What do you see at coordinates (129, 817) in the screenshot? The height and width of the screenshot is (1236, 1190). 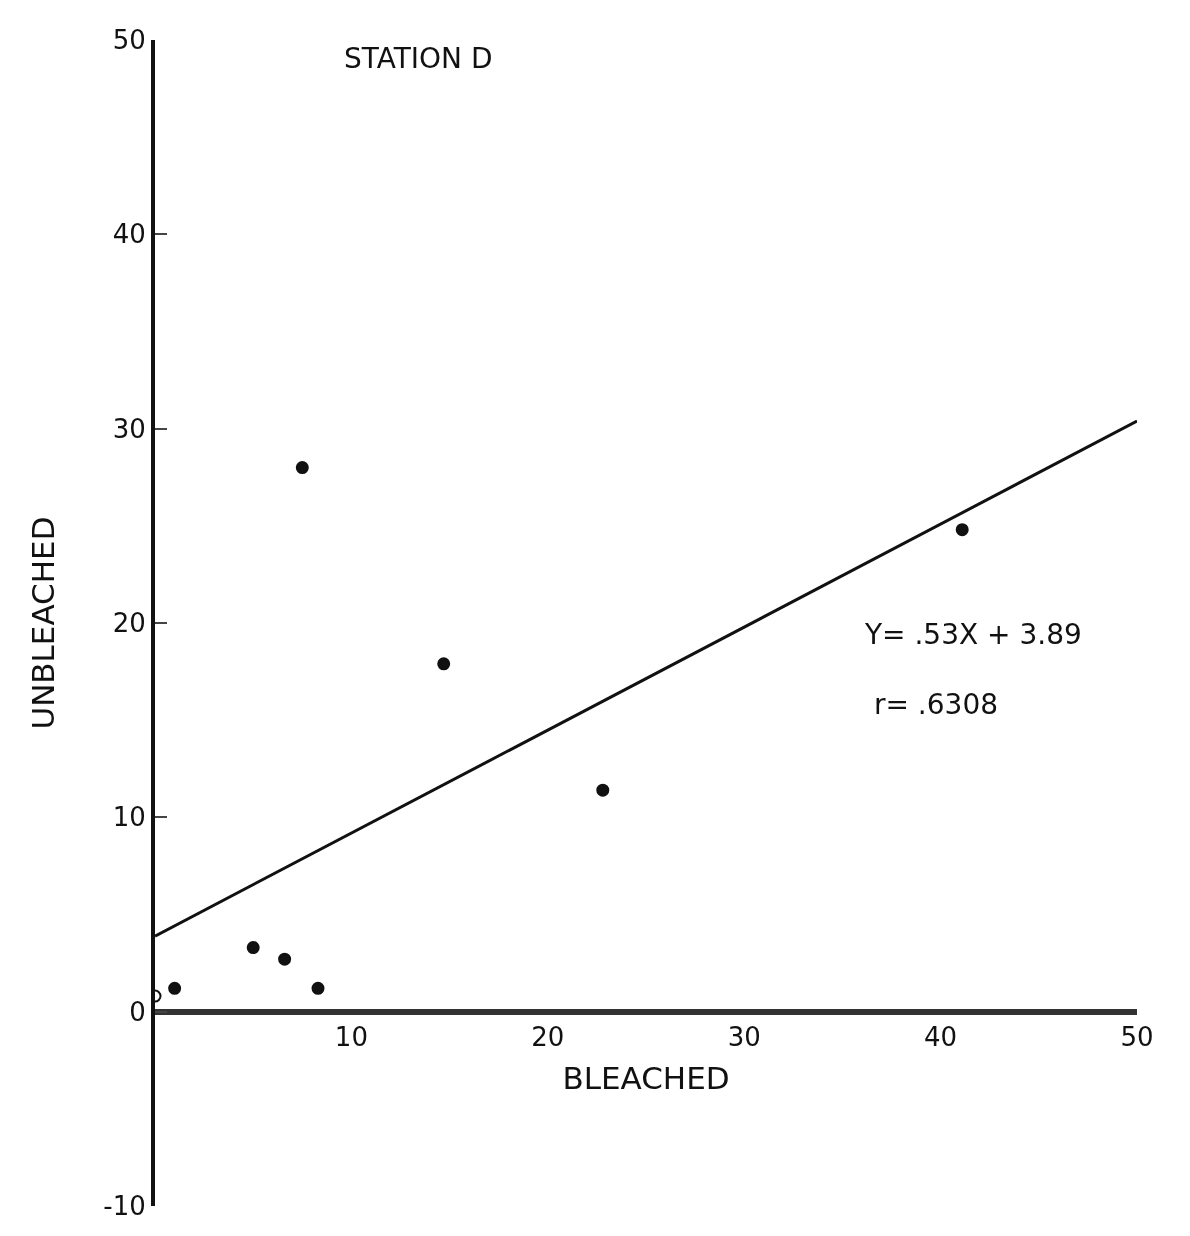 I see `y-tick-label: 10` at bounding box center [129, 817].